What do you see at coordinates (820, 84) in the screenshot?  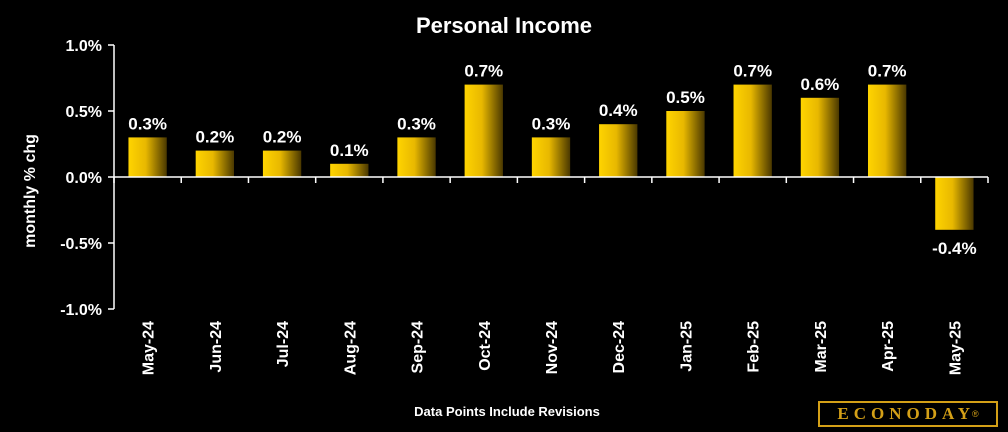 I see `data-label: 0.6%` at bounding box center [820, 84].